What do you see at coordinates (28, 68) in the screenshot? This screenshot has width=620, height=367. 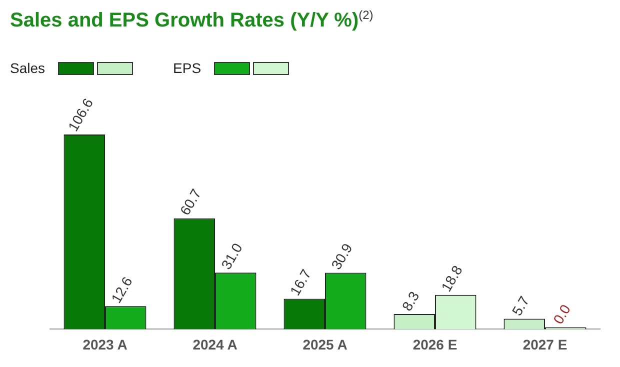 I see `legend-label: Sales` at bounding box center [28, 68].